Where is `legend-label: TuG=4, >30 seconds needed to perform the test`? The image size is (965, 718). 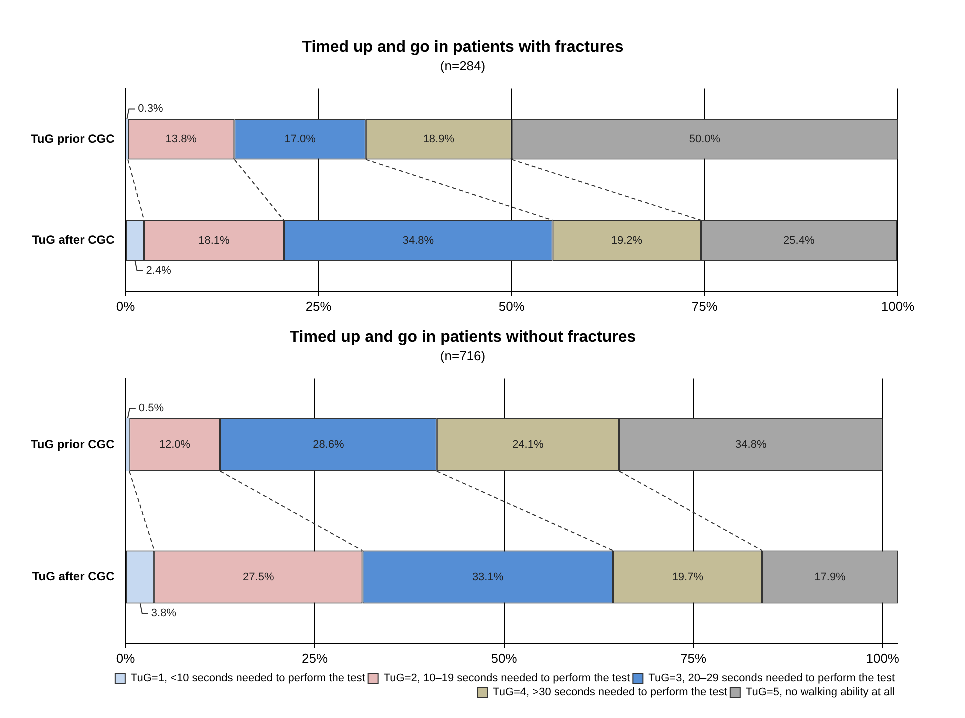 legend-label: TuG=4, >30 seconds needed to perform the test is located at coordinates (610, 692).